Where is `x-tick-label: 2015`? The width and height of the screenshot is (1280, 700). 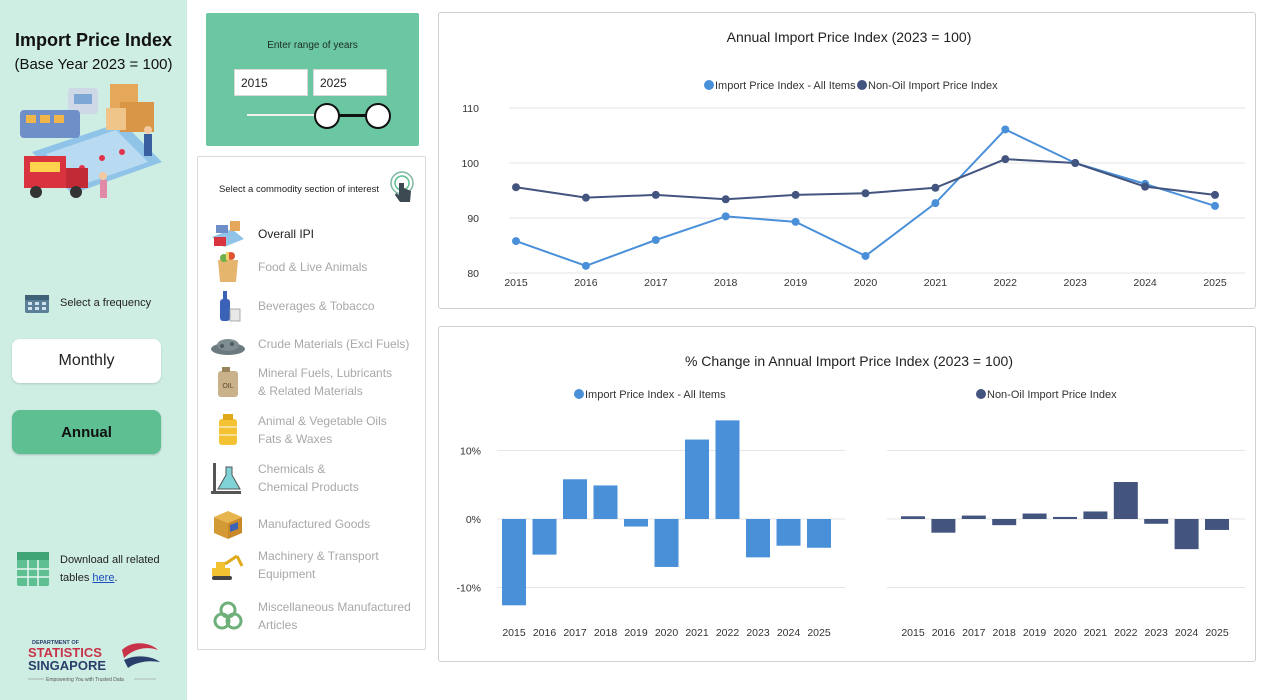
x-tick-label: 2015 is located at coordinates (913, 633).